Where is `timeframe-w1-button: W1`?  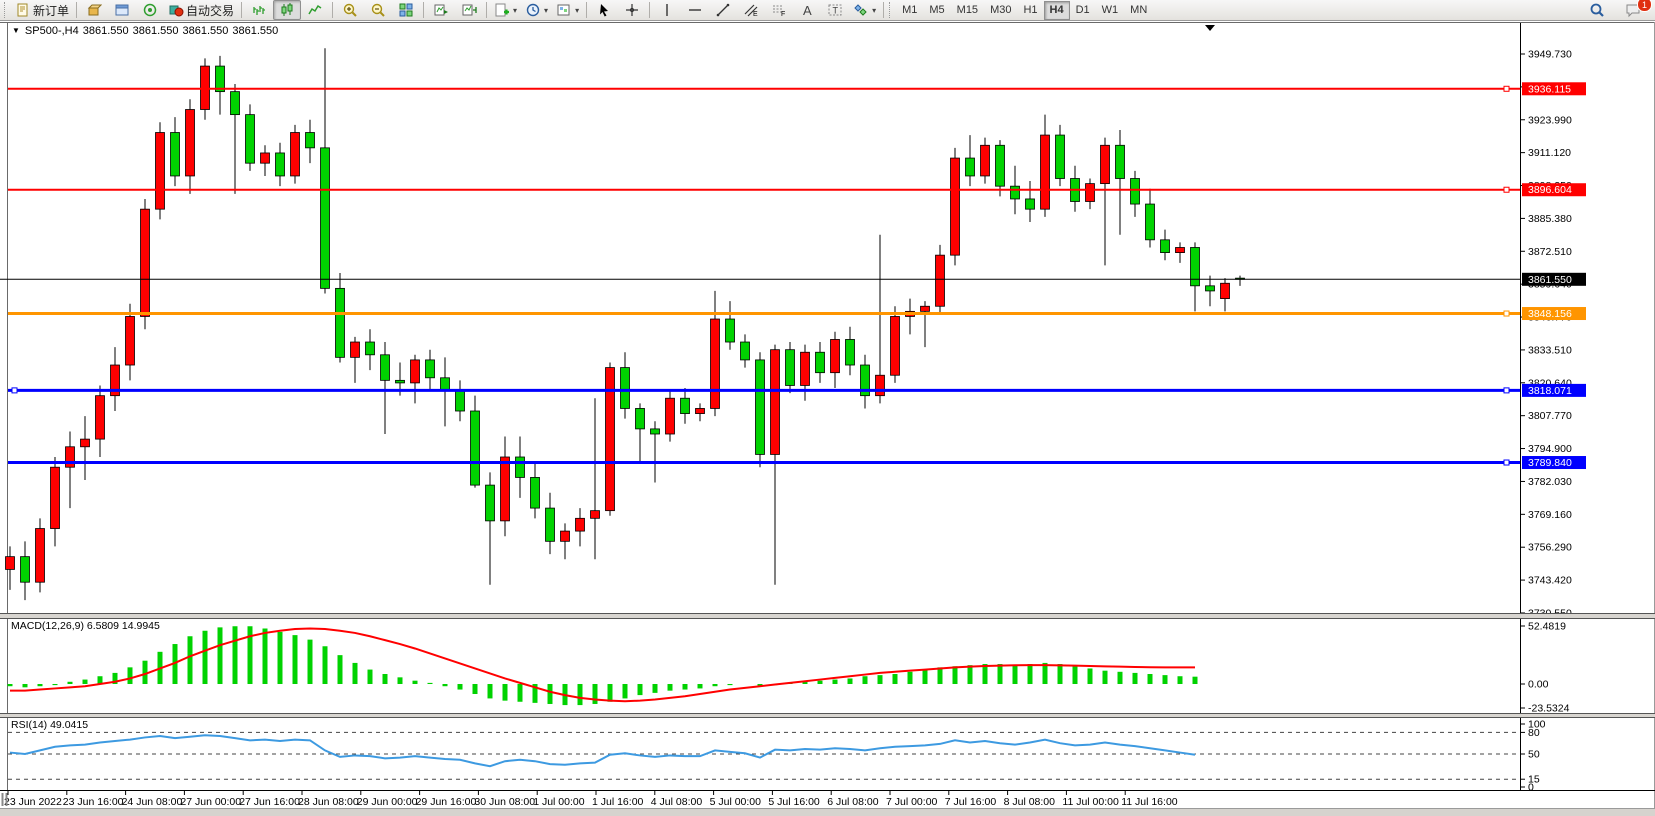 timeframe-w1-button: W1 is located at coordinates (1110, 10).